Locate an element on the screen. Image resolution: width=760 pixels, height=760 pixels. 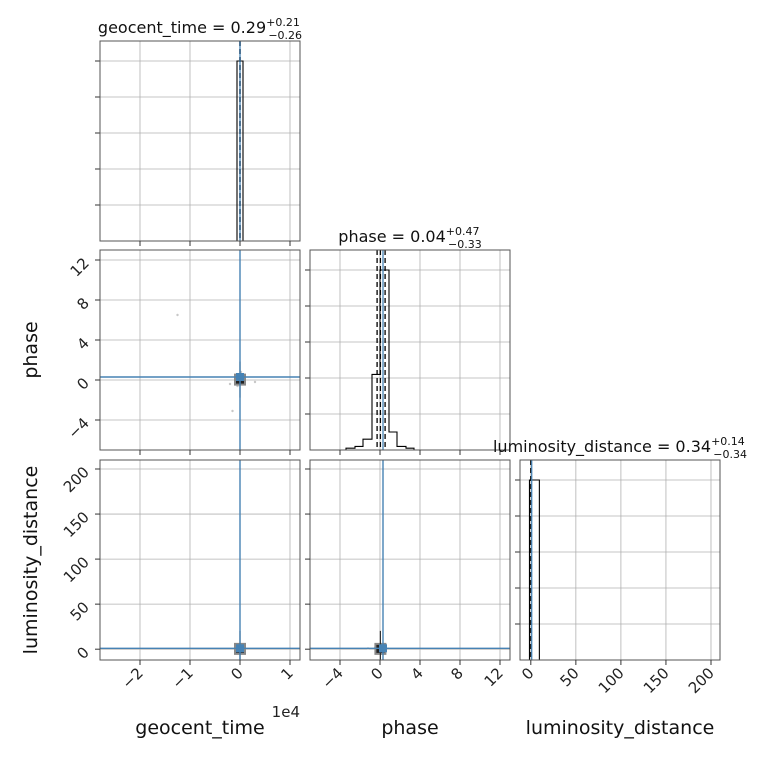
panel-luminosity_distance-vs-geocent_time: −2 −1 0 1 0 50 100 150 200 is located at coordinates (180, 575).